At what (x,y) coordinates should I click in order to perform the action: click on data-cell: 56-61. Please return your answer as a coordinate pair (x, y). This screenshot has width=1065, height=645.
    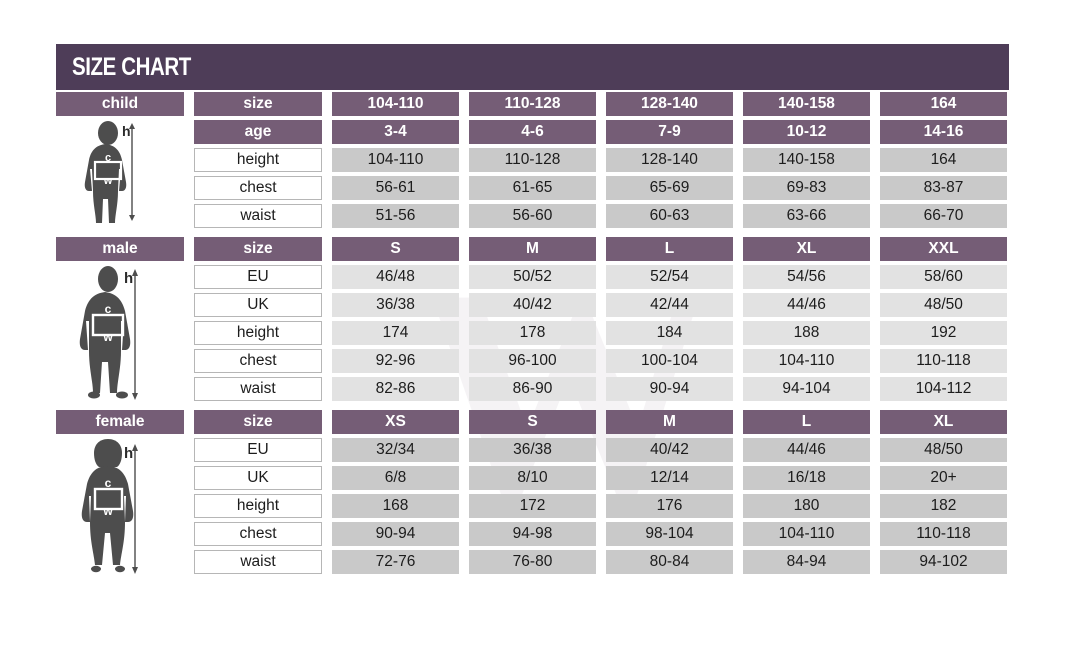
    Looking at the image, I should click on (395, 188).